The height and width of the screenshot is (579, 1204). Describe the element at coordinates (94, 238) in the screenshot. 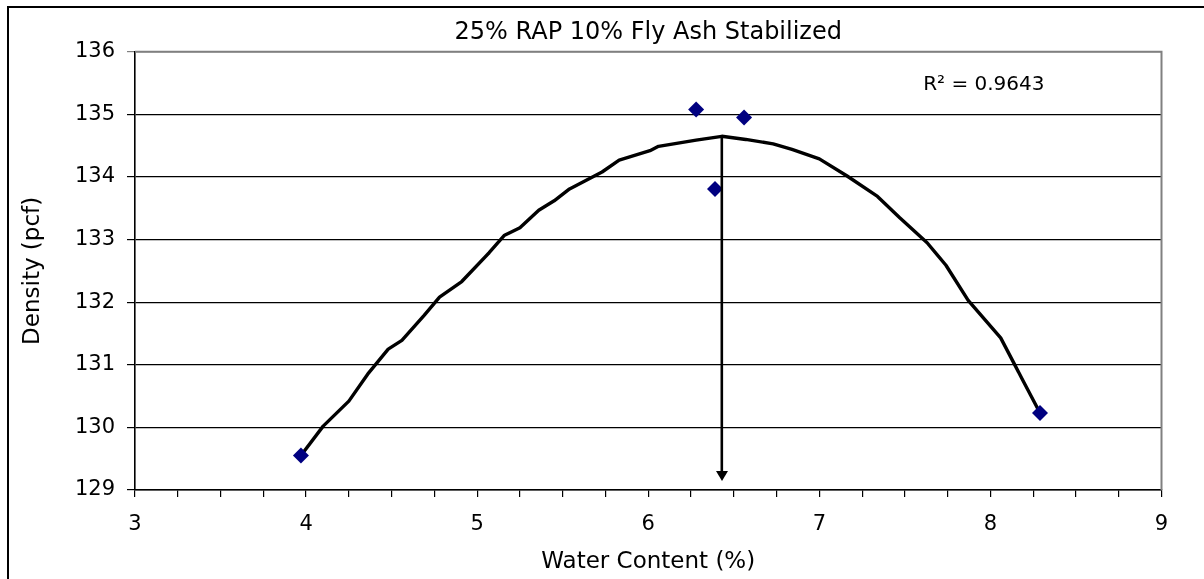

I see `y-tick-label: 133` at that location.